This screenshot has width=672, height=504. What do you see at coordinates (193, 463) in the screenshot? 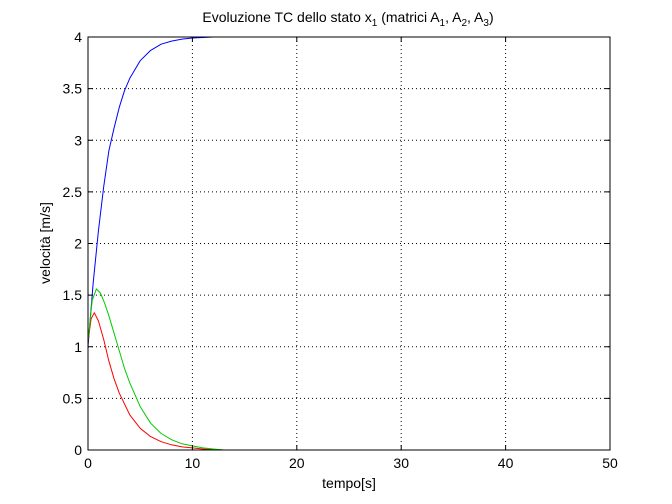
I see `x-tick-label: 10` at bounding box center [193, 463].